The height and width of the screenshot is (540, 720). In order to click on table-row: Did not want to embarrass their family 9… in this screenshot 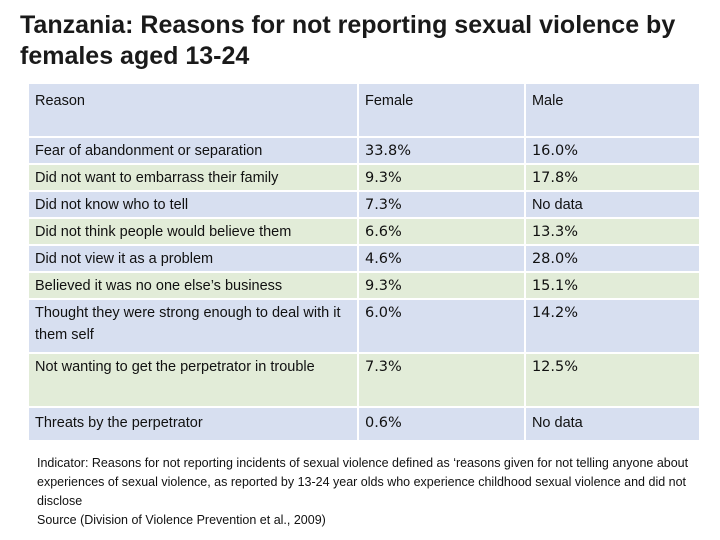, I will do `click(364, 178)`.